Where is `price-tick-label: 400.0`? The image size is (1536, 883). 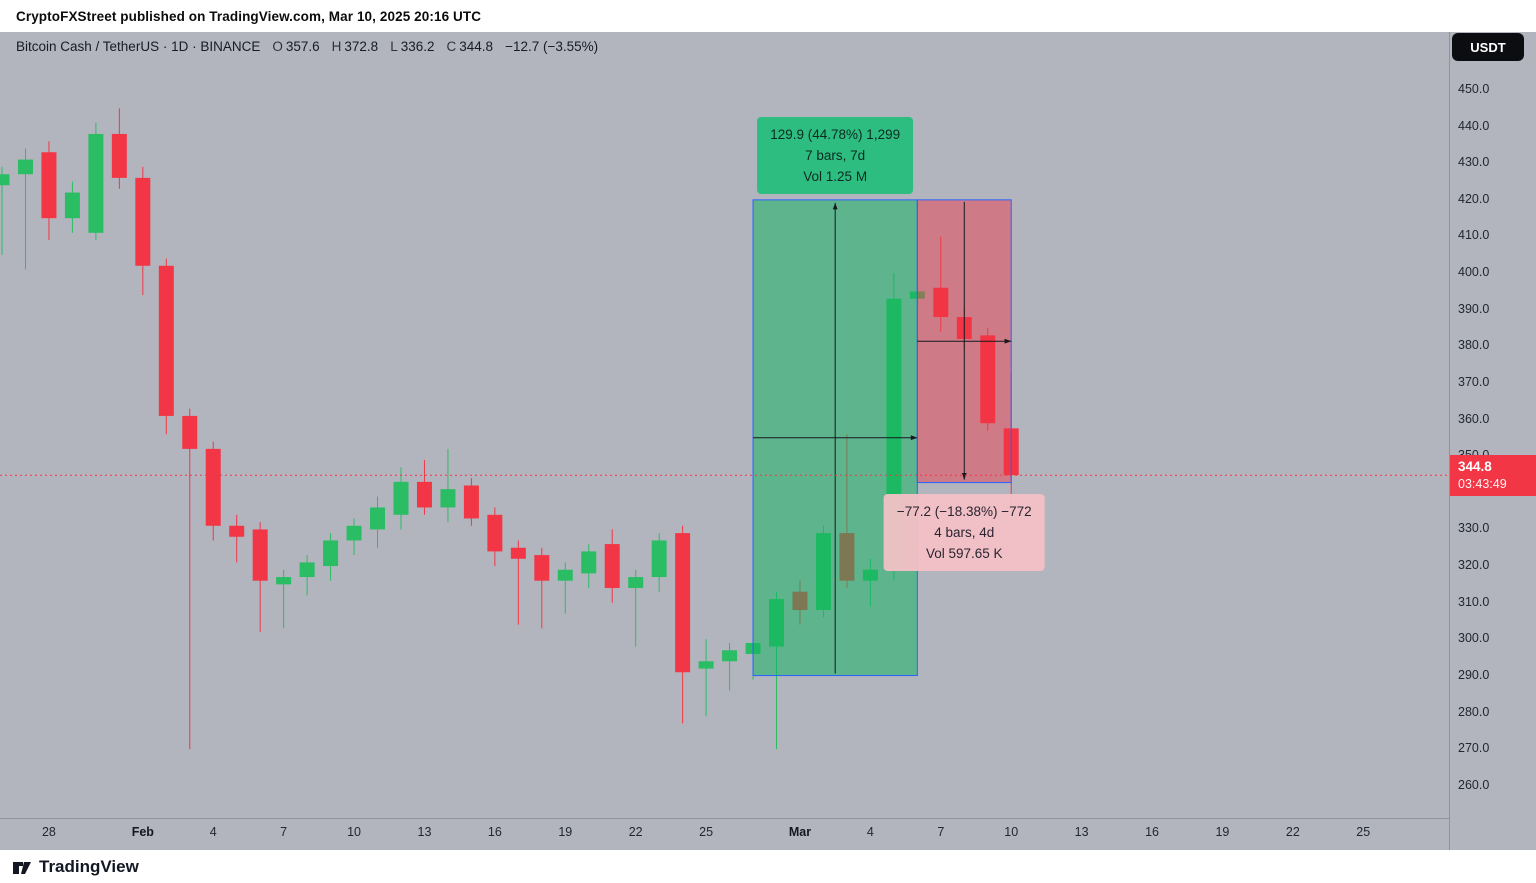
price-tick-label: 400.0 is located at coordinates (1474, 272).